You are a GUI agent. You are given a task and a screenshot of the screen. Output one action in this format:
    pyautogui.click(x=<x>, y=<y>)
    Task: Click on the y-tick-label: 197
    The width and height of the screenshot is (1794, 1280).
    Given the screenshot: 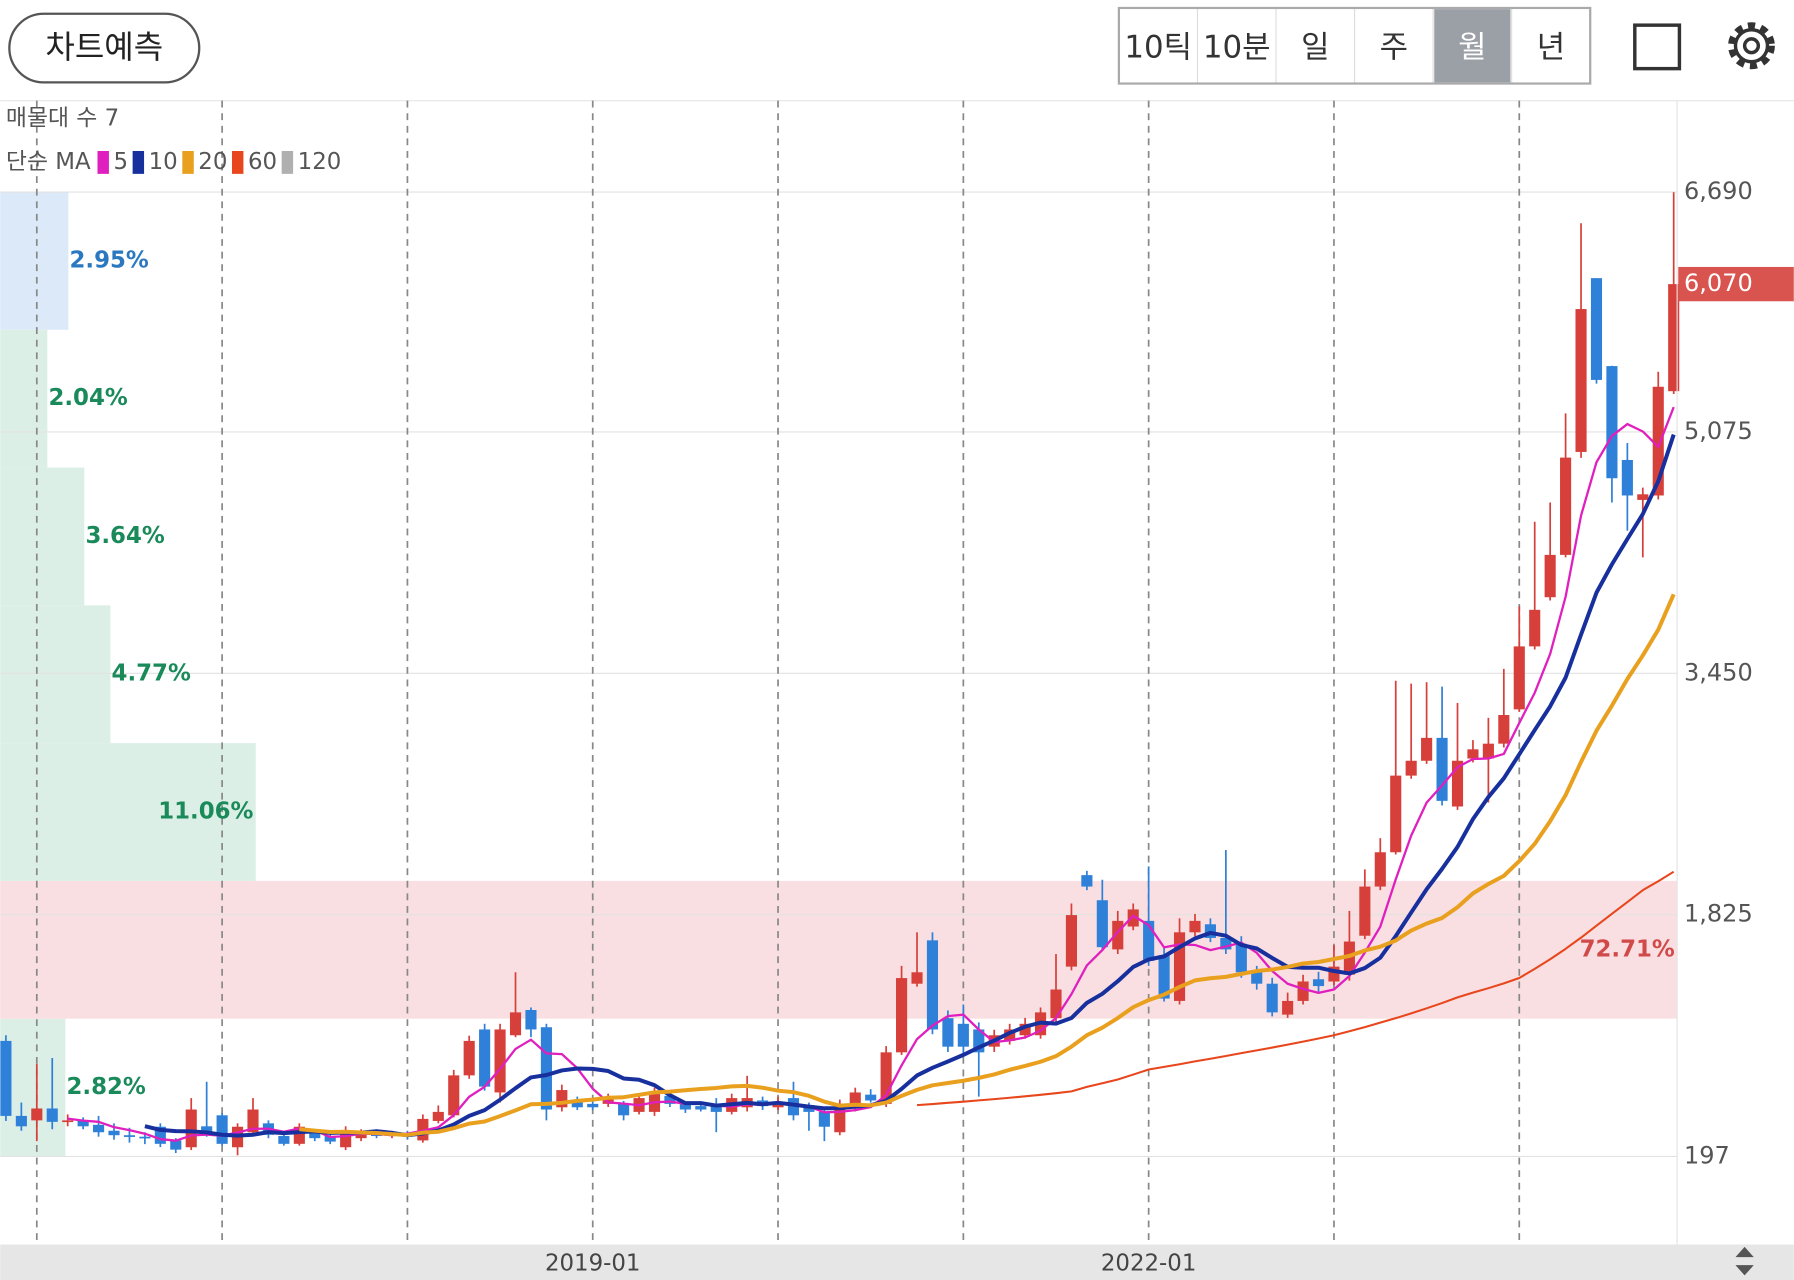 What is the action you would take?
    pyautogui.click(x=1707, y=1155)
    